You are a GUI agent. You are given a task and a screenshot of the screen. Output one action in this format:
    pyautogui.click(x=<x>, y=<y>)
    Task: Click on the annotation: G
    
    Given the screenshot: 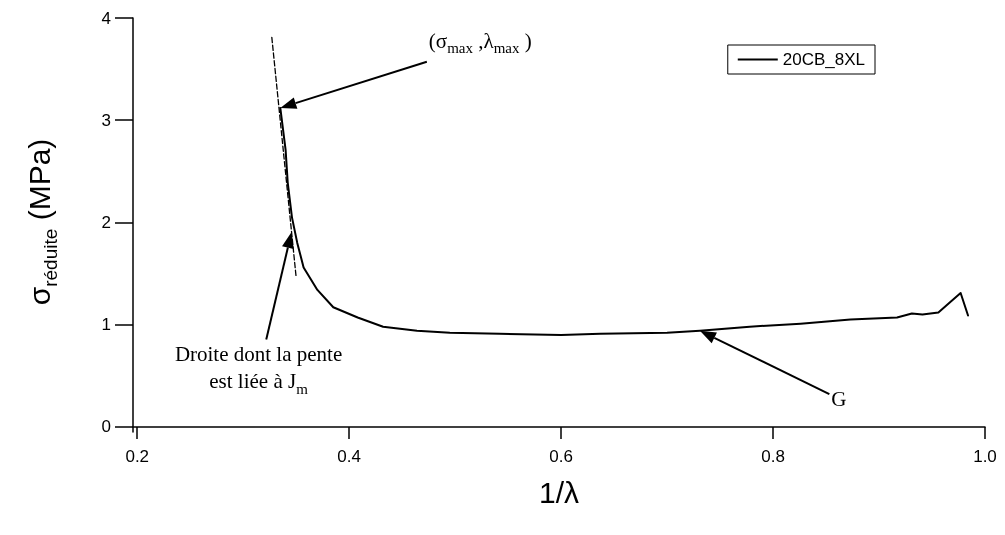 What is the action you would take?
    pyautogui.click(x=839, y=399)
    